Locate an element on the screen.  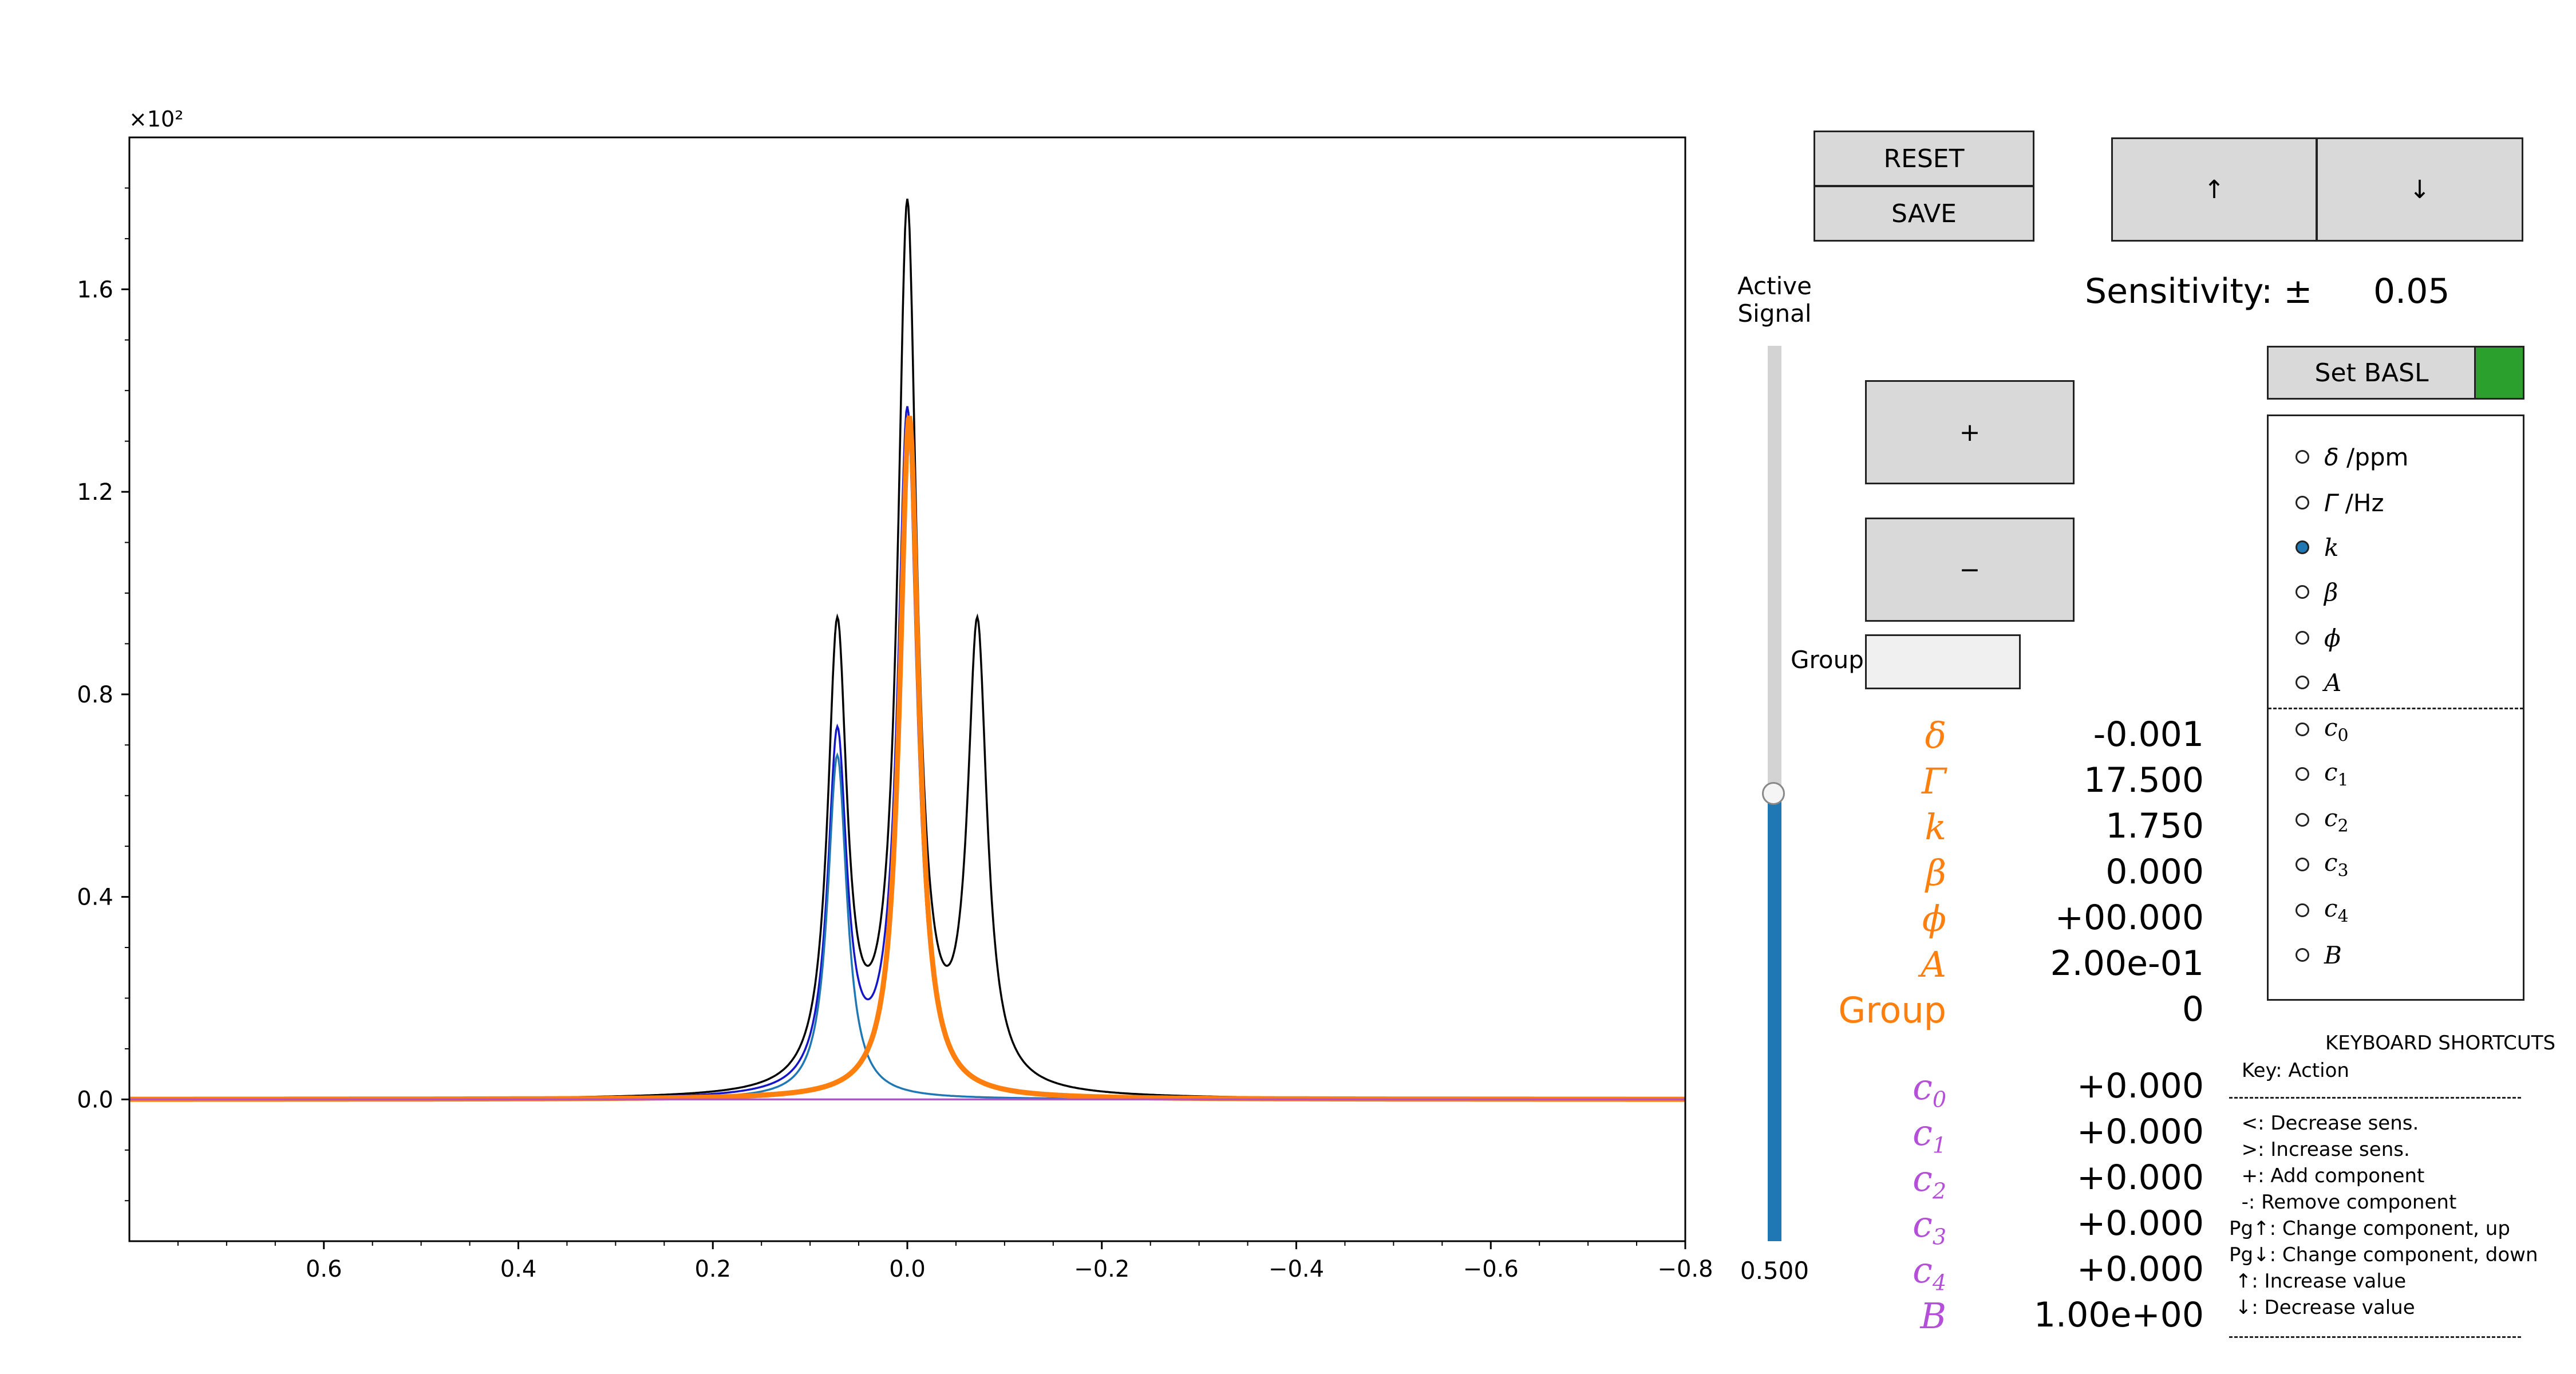
radio-option: A is located at coordinates (2318, 682).